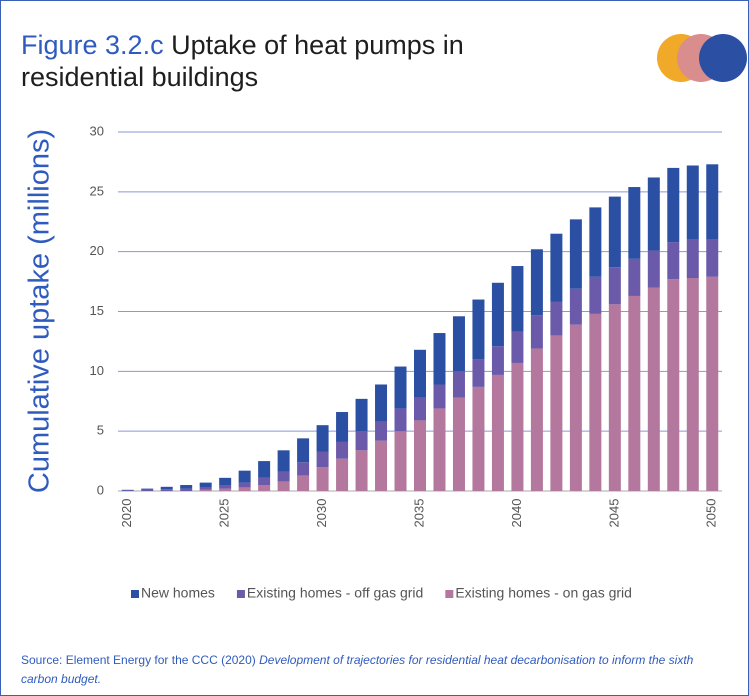 The image size is (749, 696). What do you see at coordinates (97, 310) in the screenshot?
I see `y-tick-label: 15` at bounding box center [97, 310].